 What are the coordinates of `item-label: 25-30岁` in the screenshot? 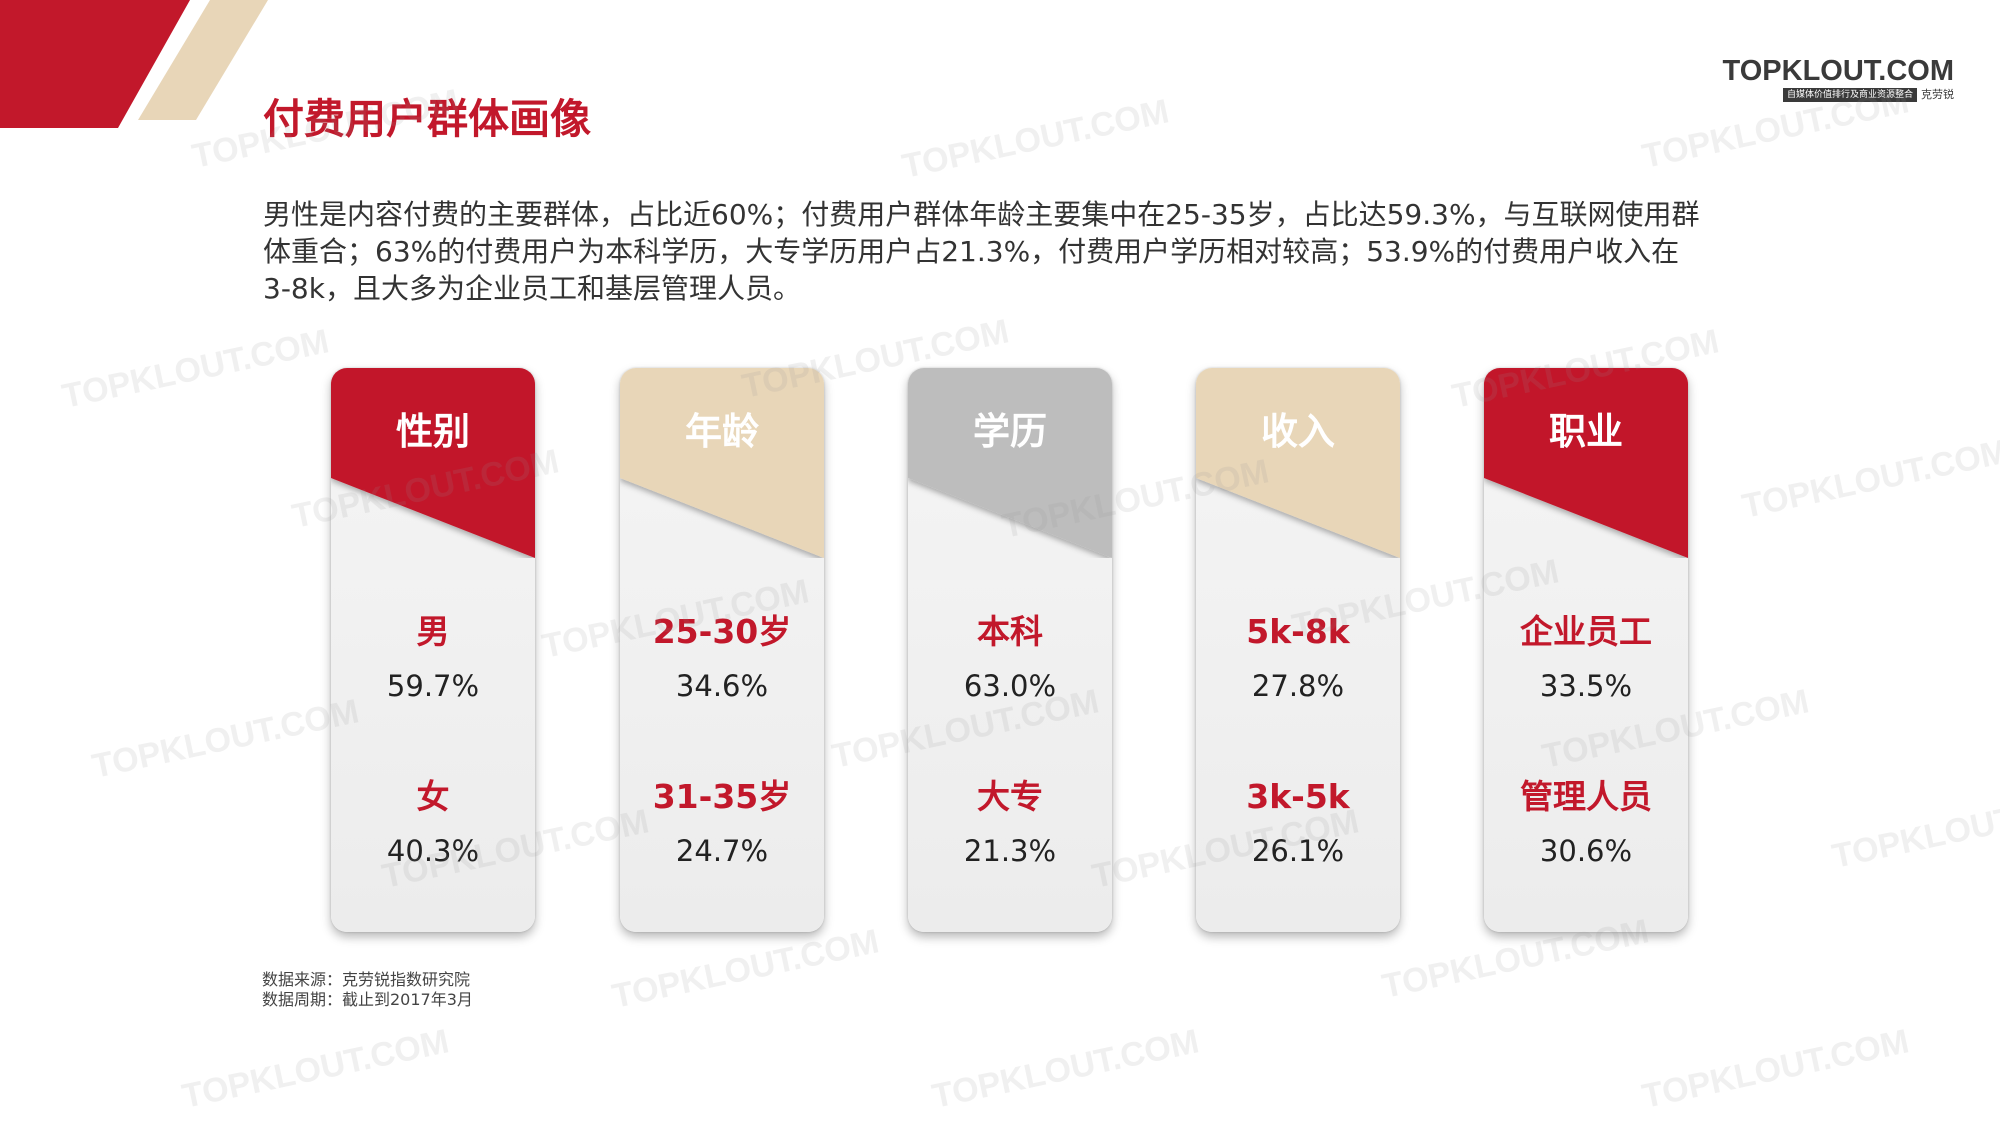 It's located at (722, 631).